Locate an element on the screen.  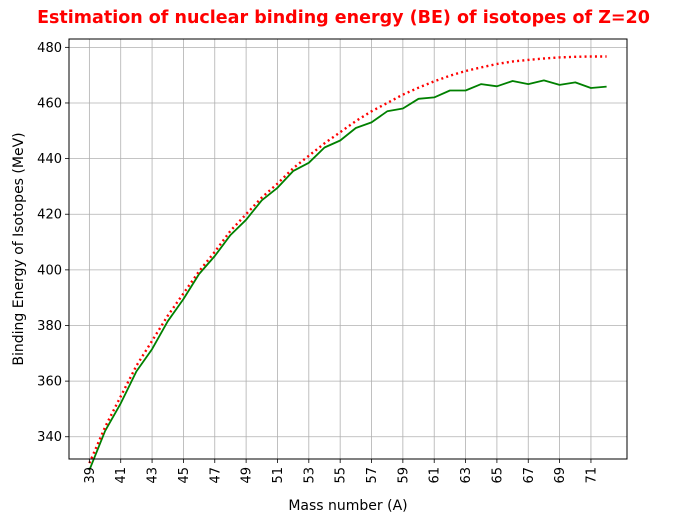
x-tick-label: 43 is located at coordinates (153, 475).